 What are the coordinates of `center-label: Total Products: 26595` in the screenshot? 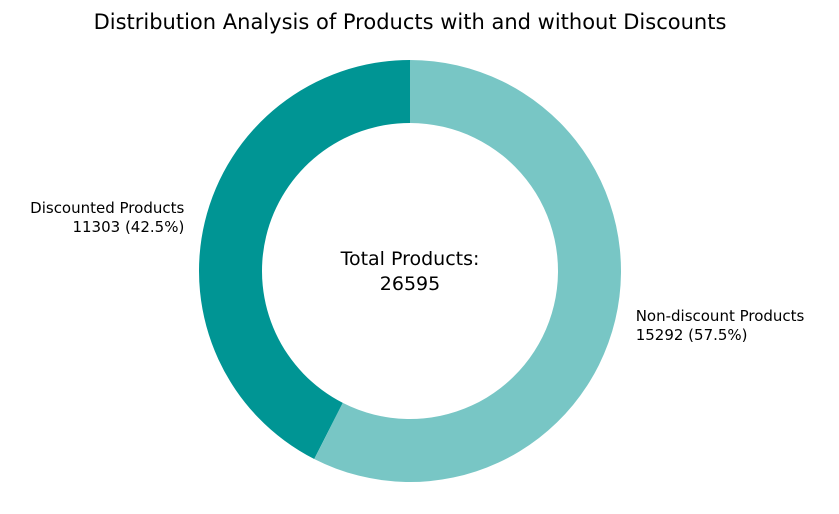 It's located at (410, 271).